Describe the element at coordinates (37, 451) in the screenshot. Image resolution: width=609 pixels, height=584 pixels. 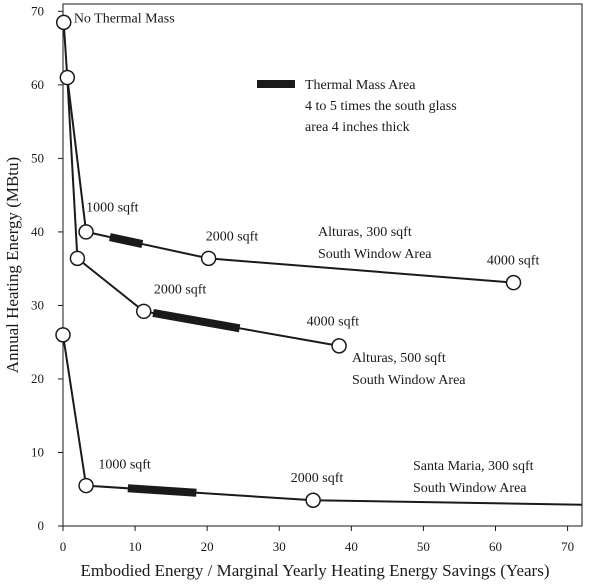
I see `y-tick-label: 10` at that location.